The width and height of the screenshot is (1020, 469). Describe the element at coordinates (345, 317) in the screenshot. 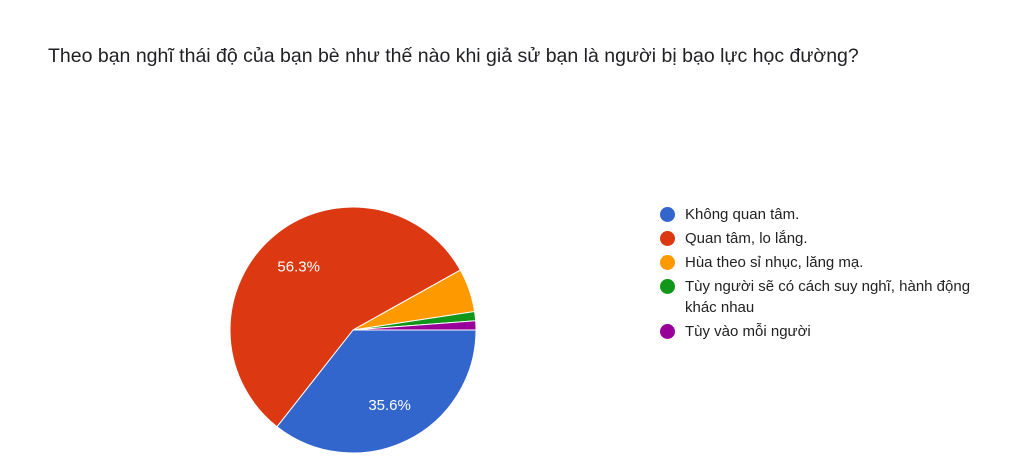

I see `pie-slice-quan-tam-lo-lang` at that location.